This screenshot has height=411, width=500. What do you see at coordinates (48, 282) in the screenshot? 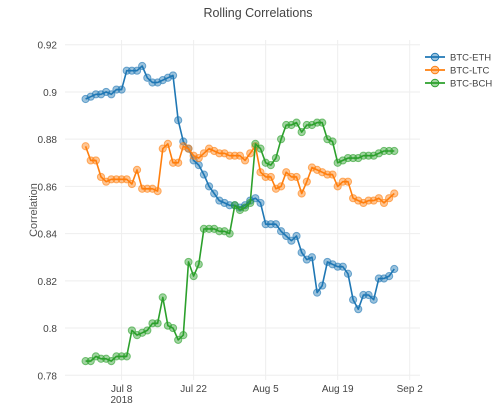
I see `y-tick-label: 0.82` at bounding box center [48, 282].